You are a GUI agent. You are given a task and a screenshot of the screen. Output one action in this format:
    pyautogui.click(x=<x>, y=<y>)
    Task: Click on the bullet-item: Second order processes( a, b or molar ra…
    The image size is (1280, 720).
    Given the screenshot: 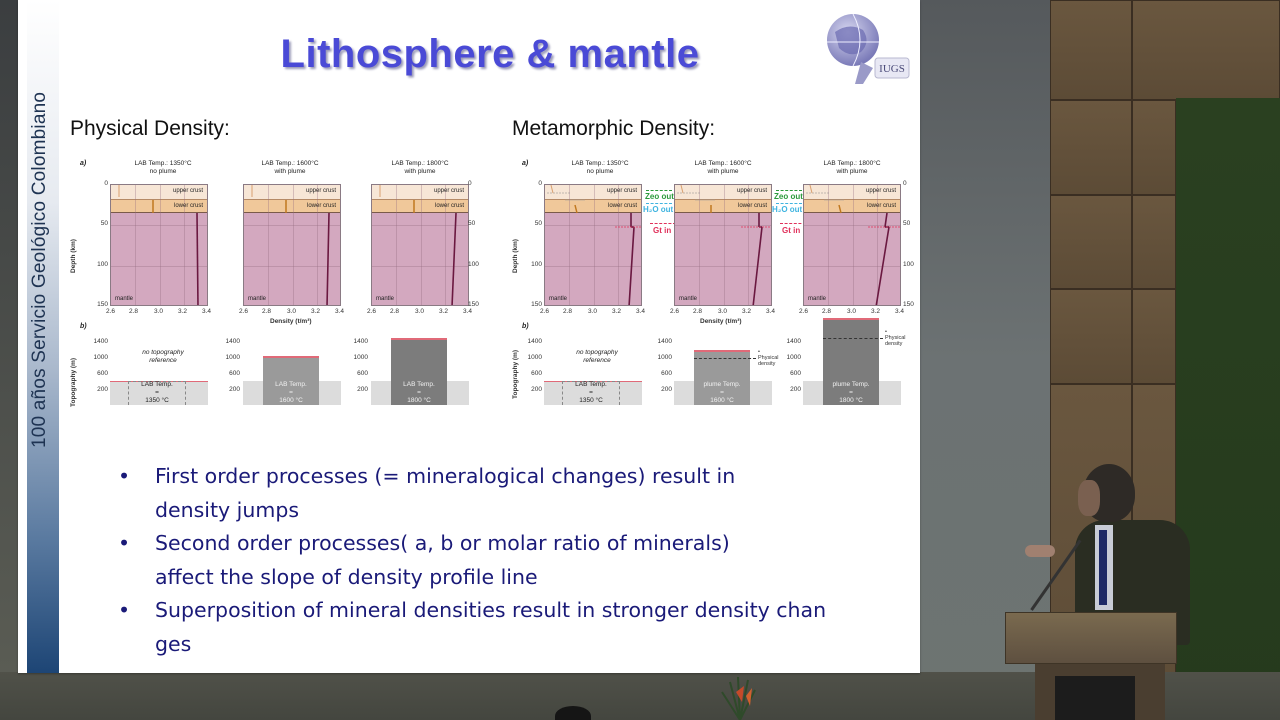 What is the action you would take?
    pyautogui.click(x=508, y=560)
    